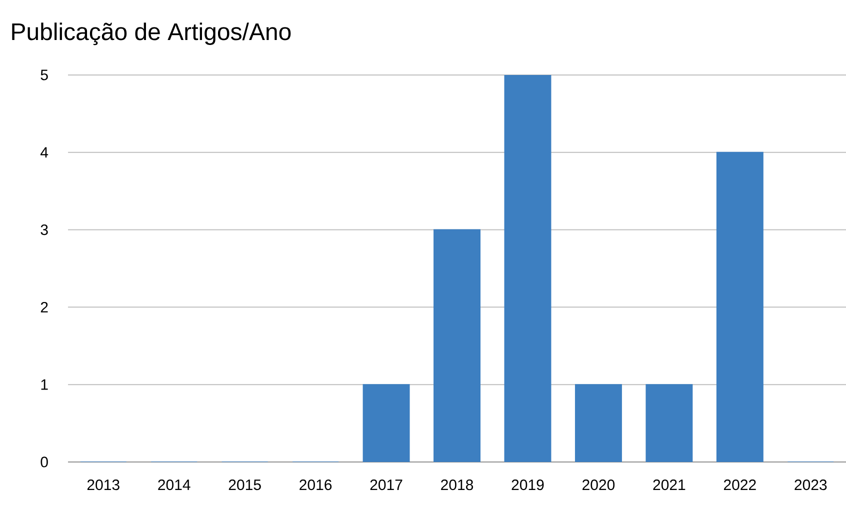 Image resolution: width=846 pixels, height=507 pixels. Describe the element at coordinates (151, 34) in the screenshot. I see `chart-title: Publicação de Artigos/Ano` at that location.